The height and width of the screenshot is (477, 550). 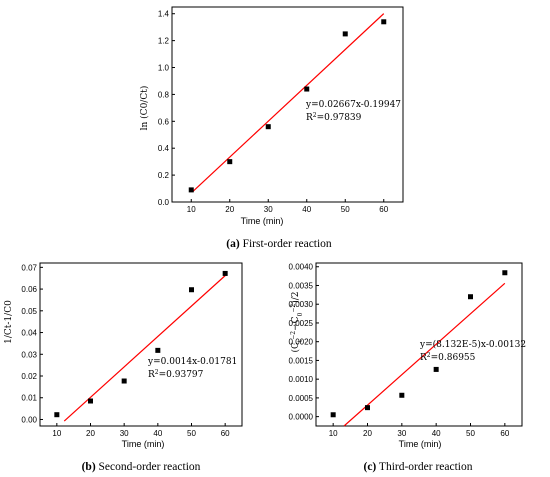 What do you see at coordinates (401, 433) in the screenshot?
I see `panel-c-x-tick-label: 30` at bounding box center [401, 433].